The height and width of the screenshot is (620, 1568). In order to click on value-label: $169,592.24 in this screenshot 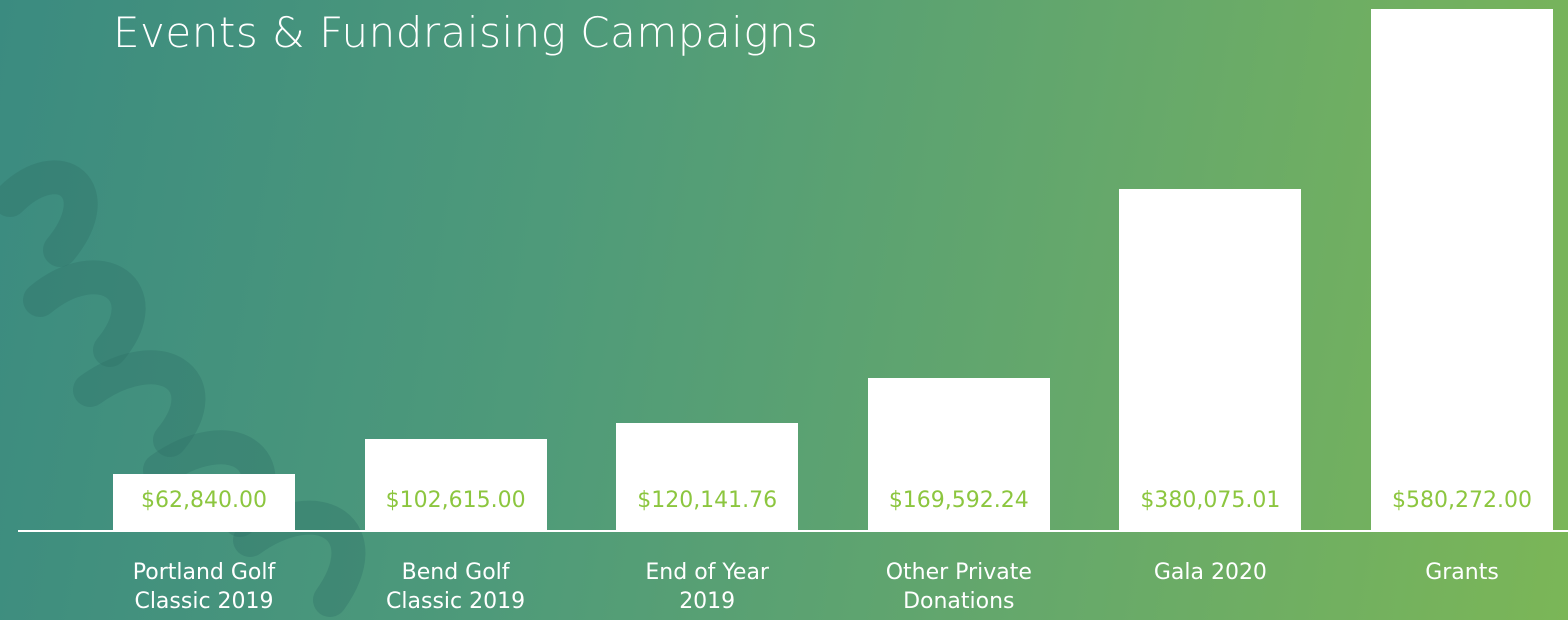, I will do `click(958, 500)`.